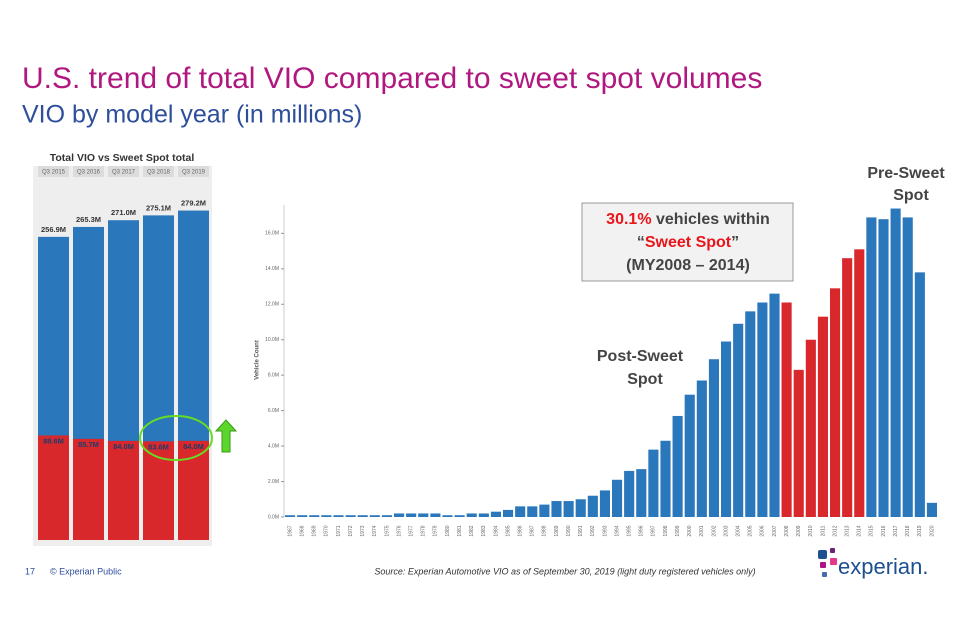 This screenshot has height=627, width=966. Describe the element at coordinates (581, 530) in the screenshot. I see `x-tick-label: 1991` at that location.